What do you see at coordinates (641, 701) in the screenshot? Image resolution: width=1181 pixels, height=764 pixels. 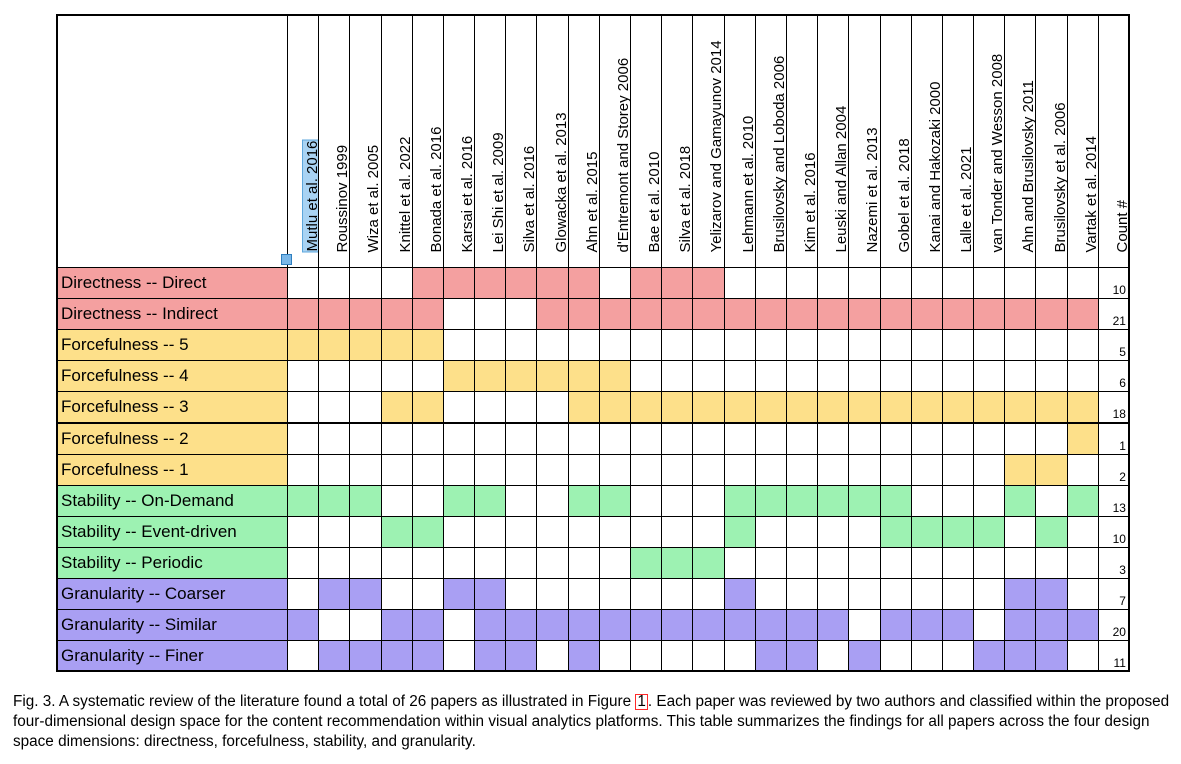 I see `figure-reference-link: 1` at bounding box center [641, 701].